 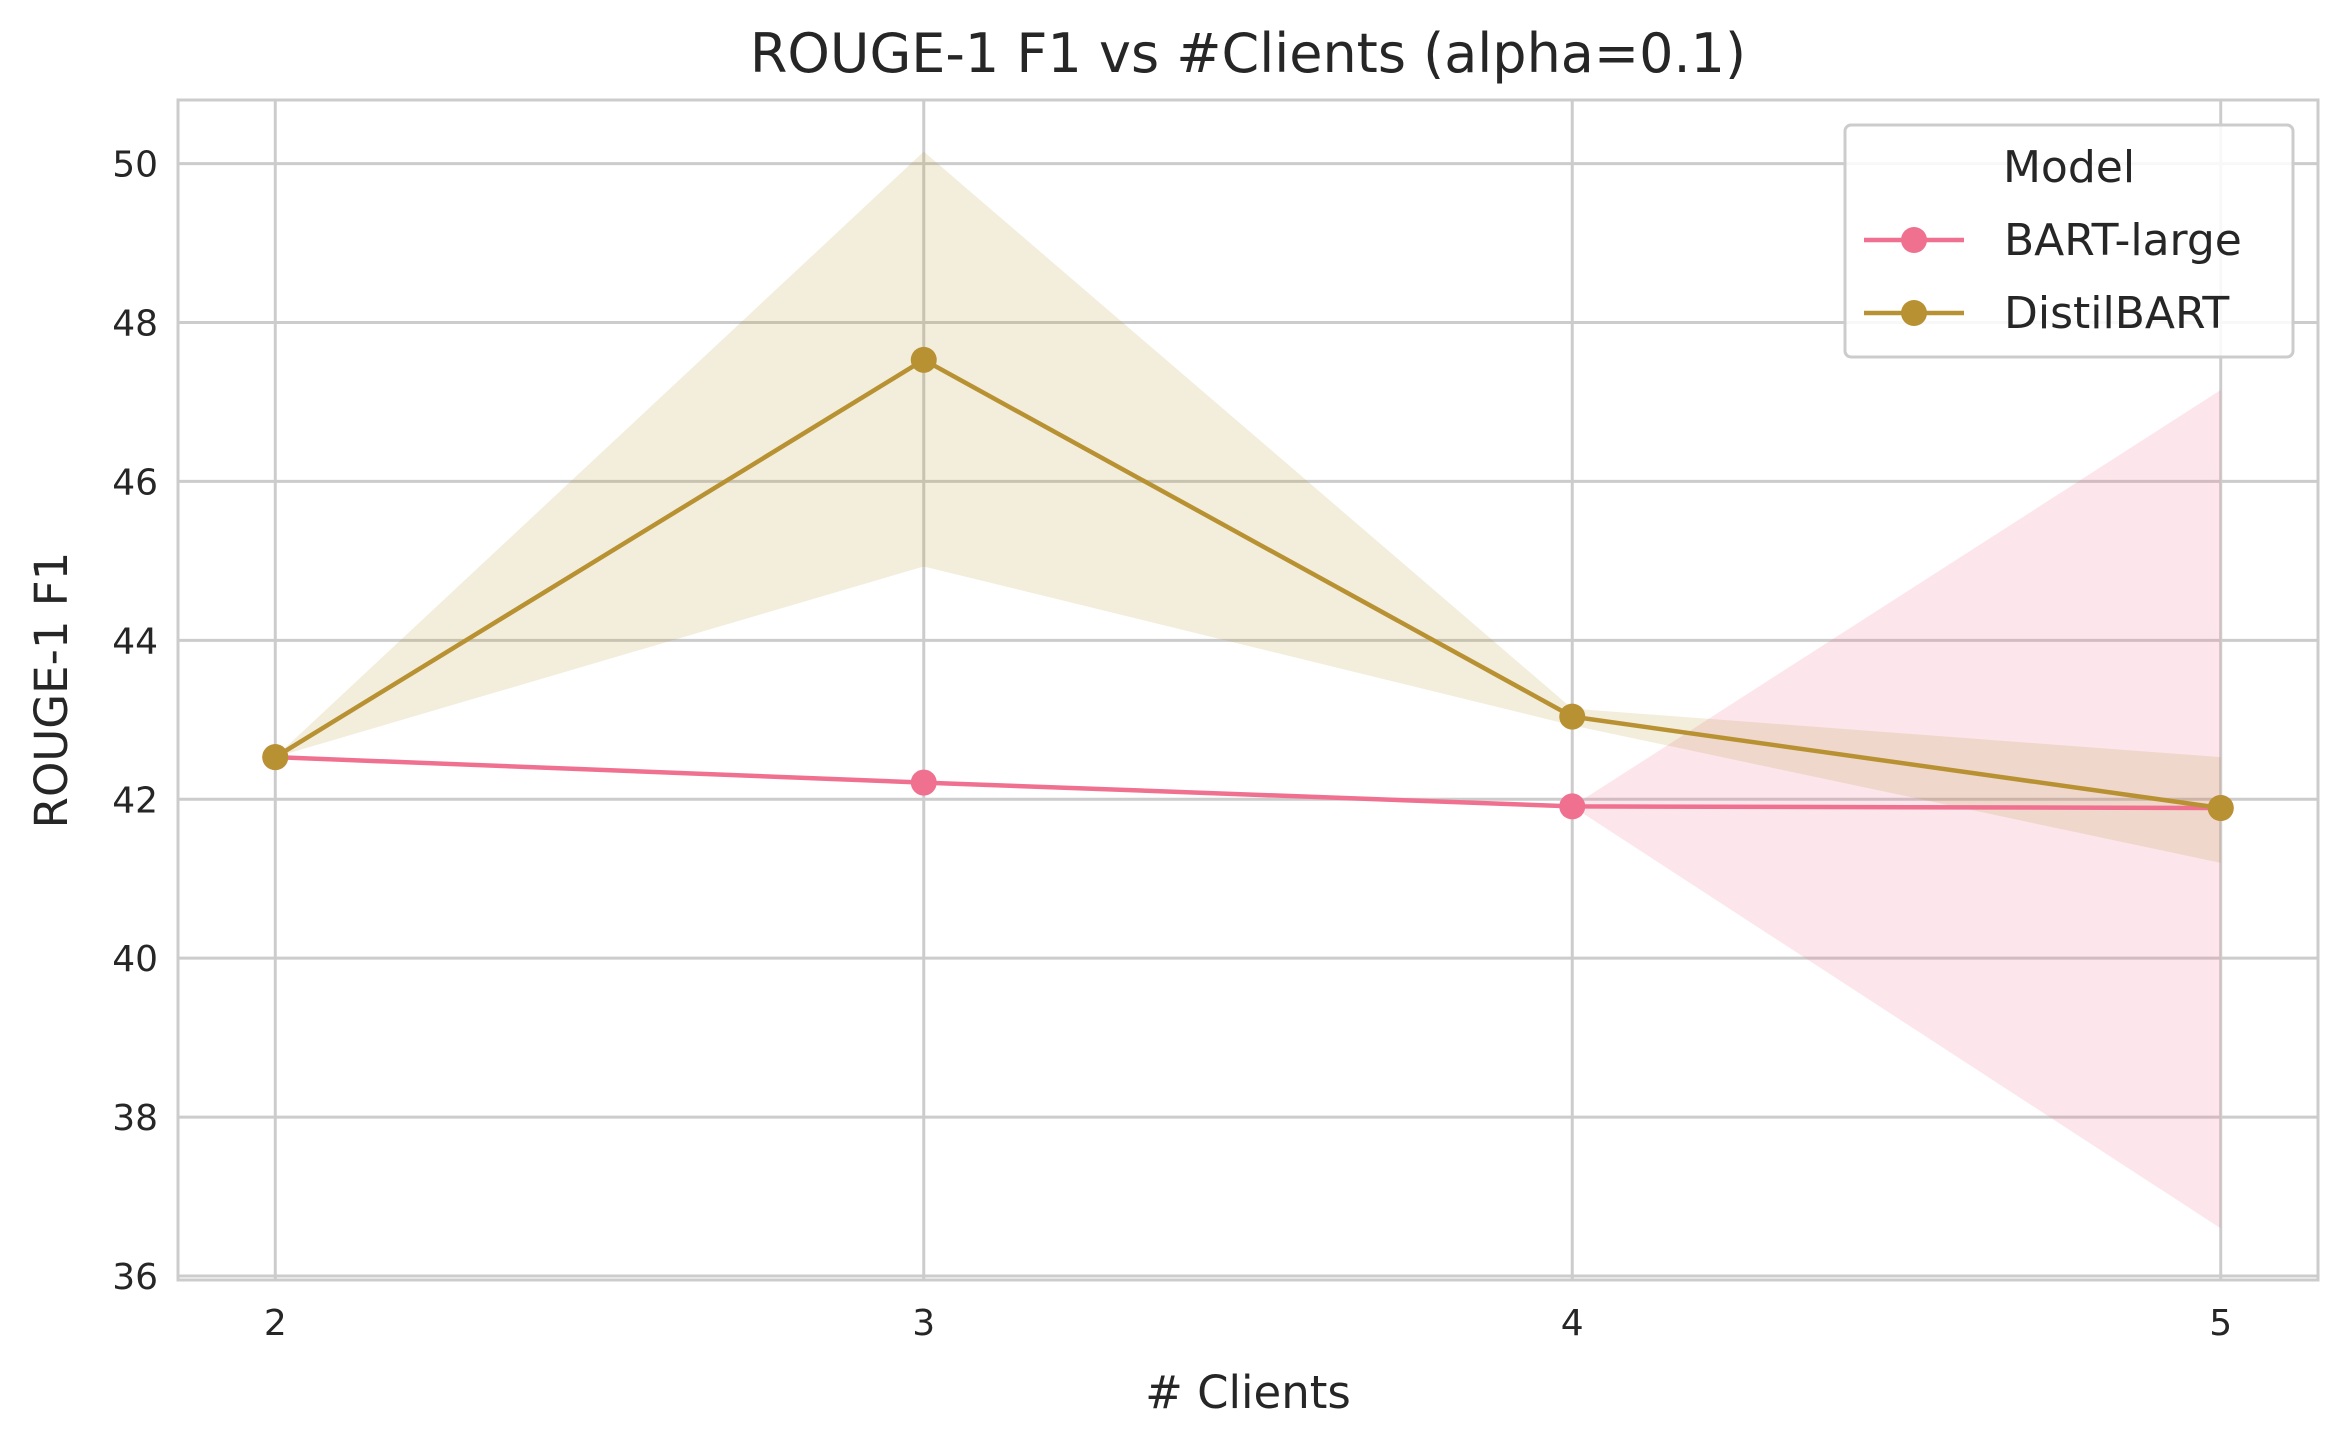 I want to click on y-axis-title: ROUGE-1 F1, so click(x=51, y=690).